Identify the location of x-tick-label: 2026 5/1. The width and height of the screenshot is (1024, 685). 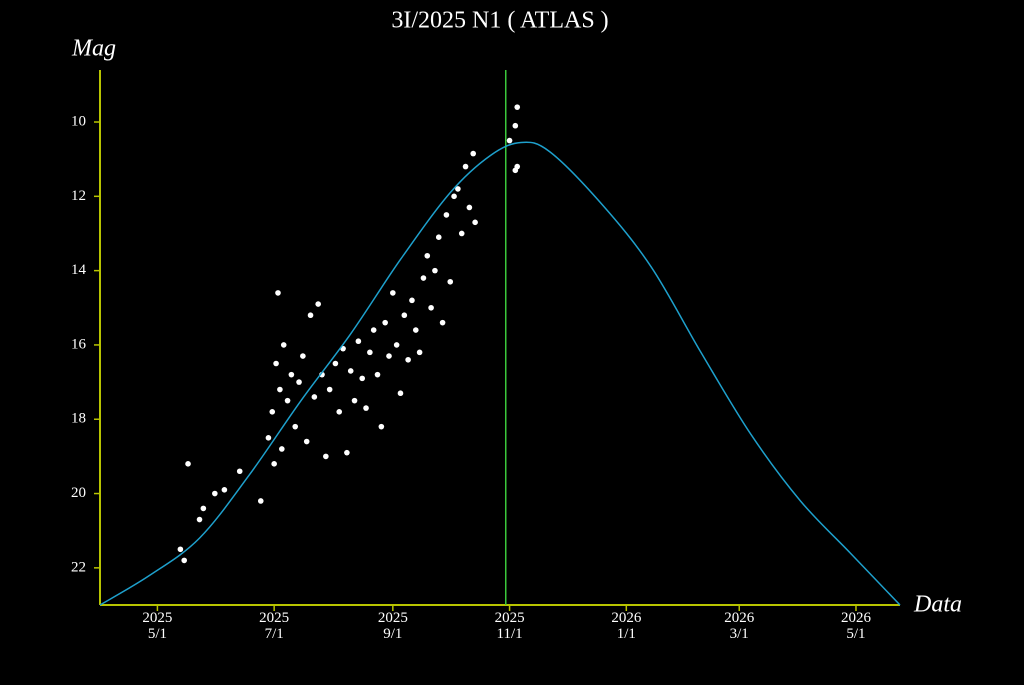
(856, 626).